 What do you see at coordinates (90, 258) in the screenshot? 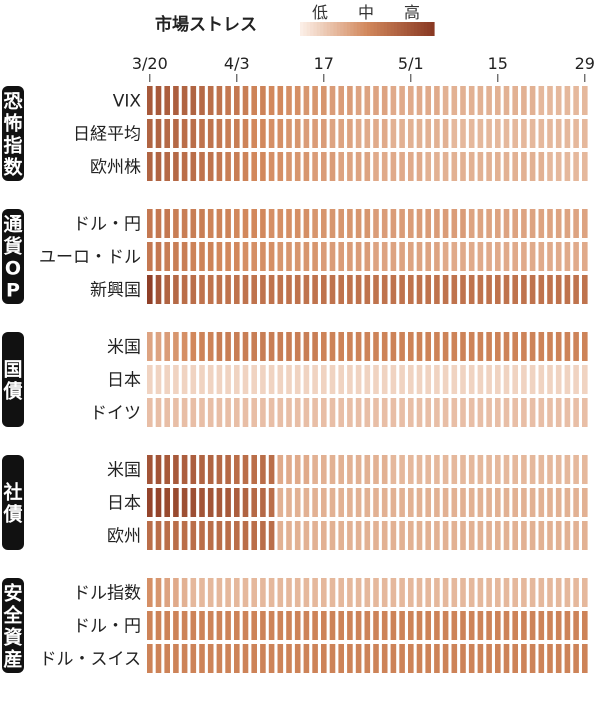
I see `row-label: ユーロ・ドル` at bounding box center [90, 258].